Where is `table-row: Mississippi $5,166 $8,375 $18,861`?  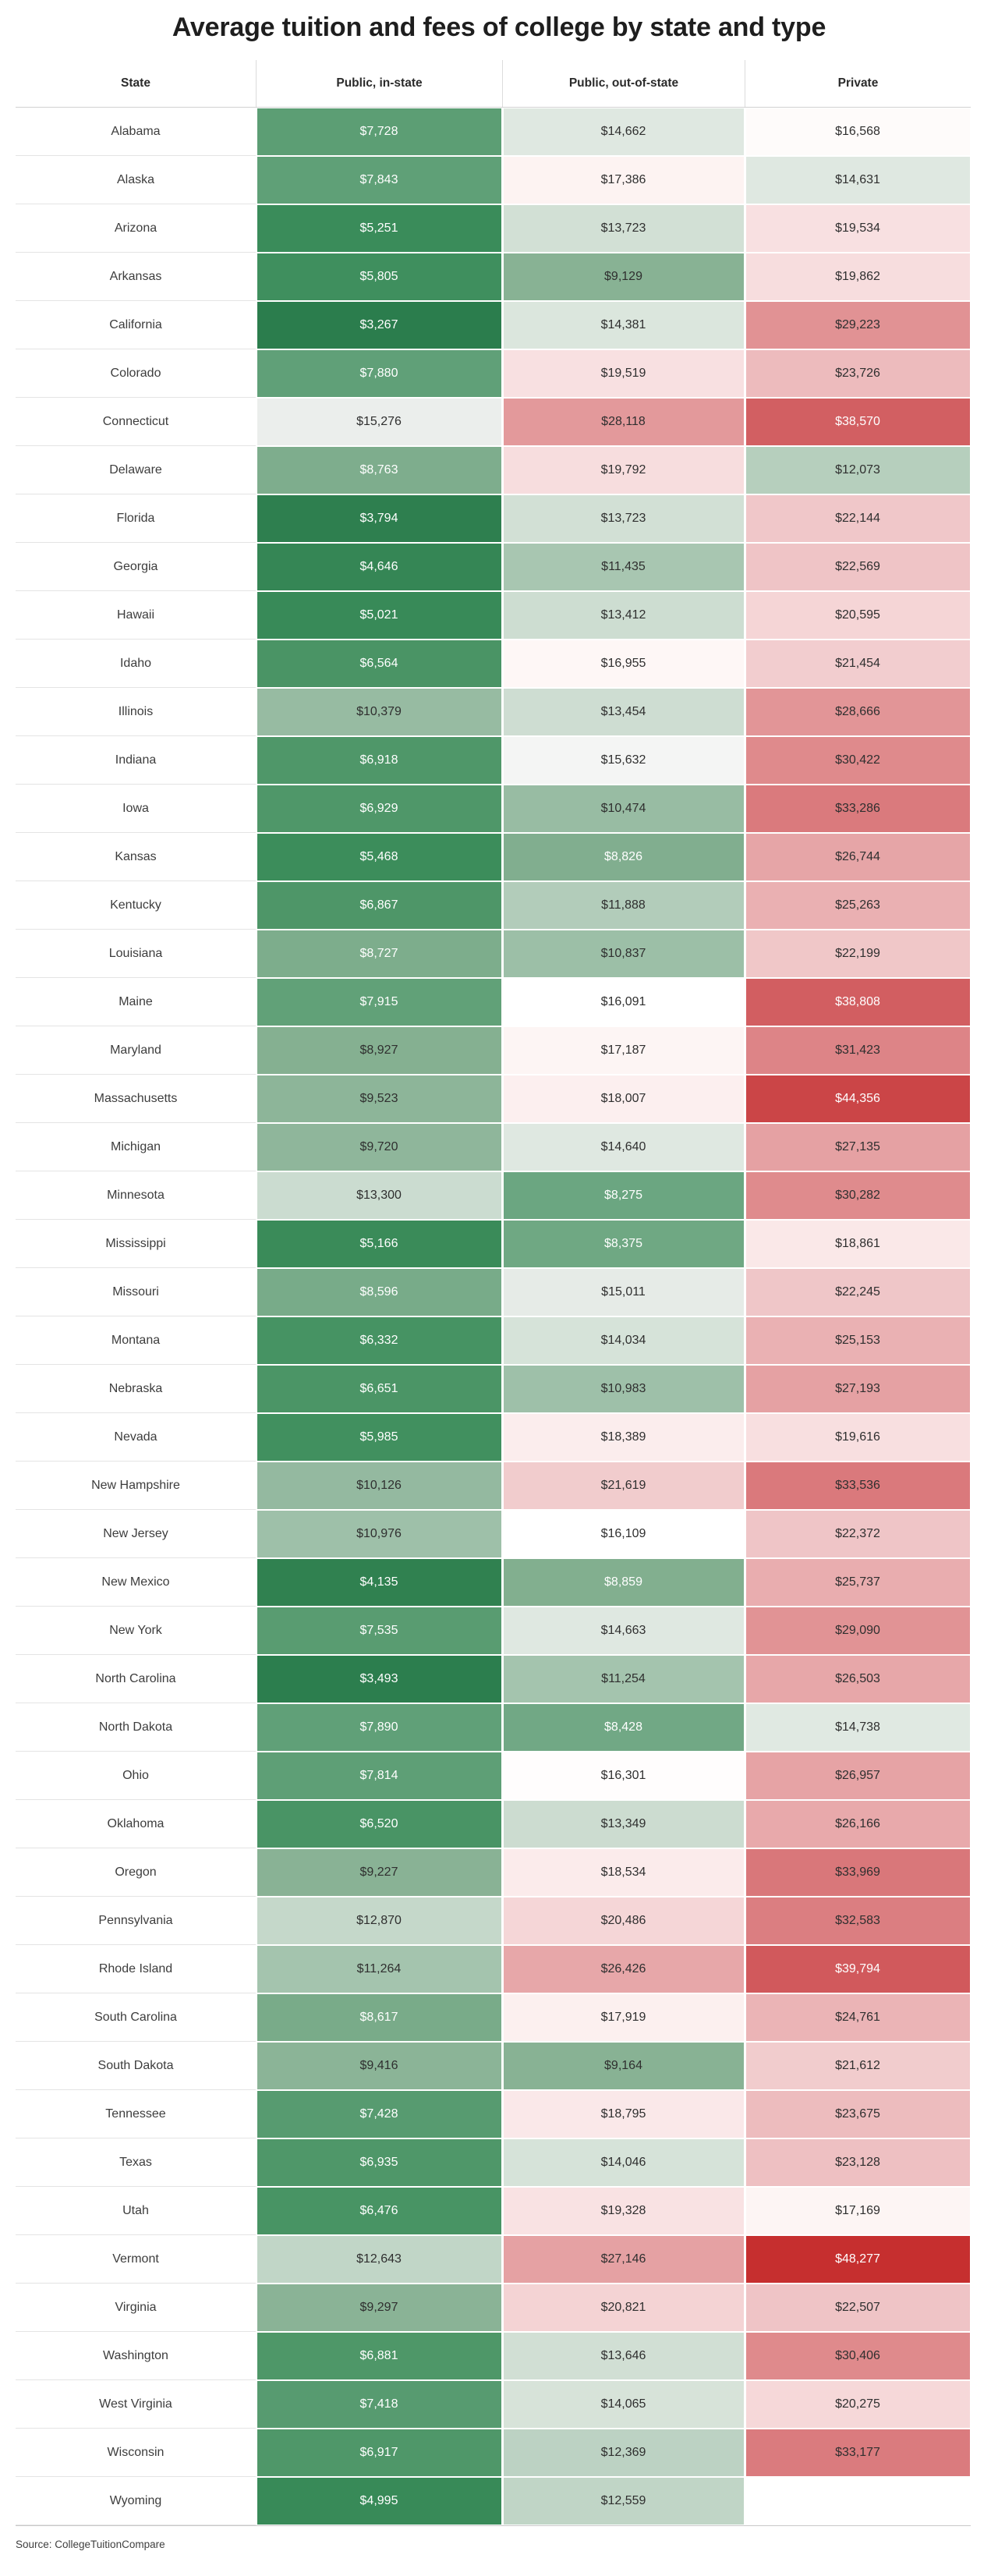 table-row: Mississippi $5,166 $8,375 $18,861 is located at coordinates (493, 1244).